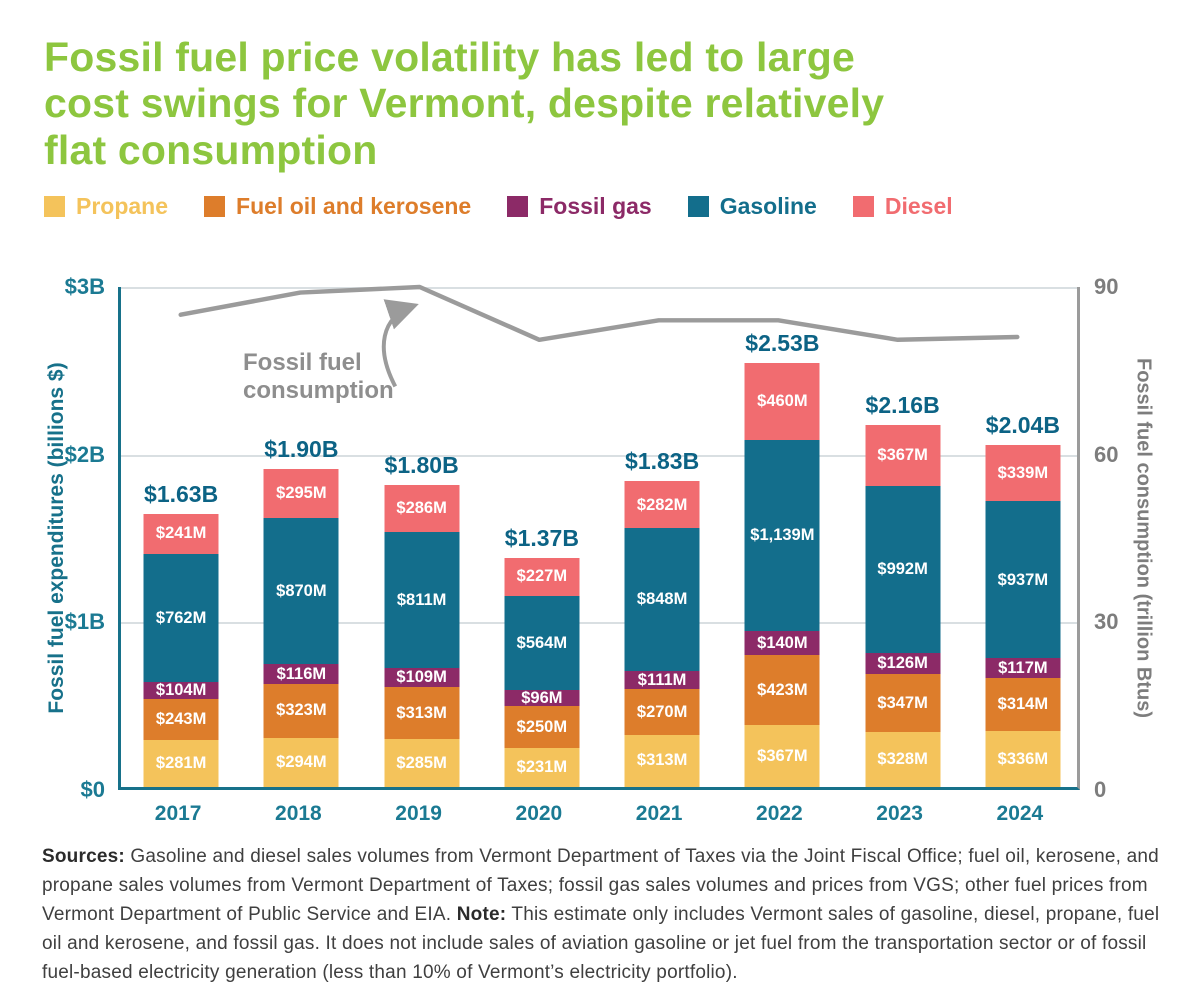 This screenshot has height=989, width=1200. I want to click on bar-segment-gasoline: $870M, so click(301, 591).